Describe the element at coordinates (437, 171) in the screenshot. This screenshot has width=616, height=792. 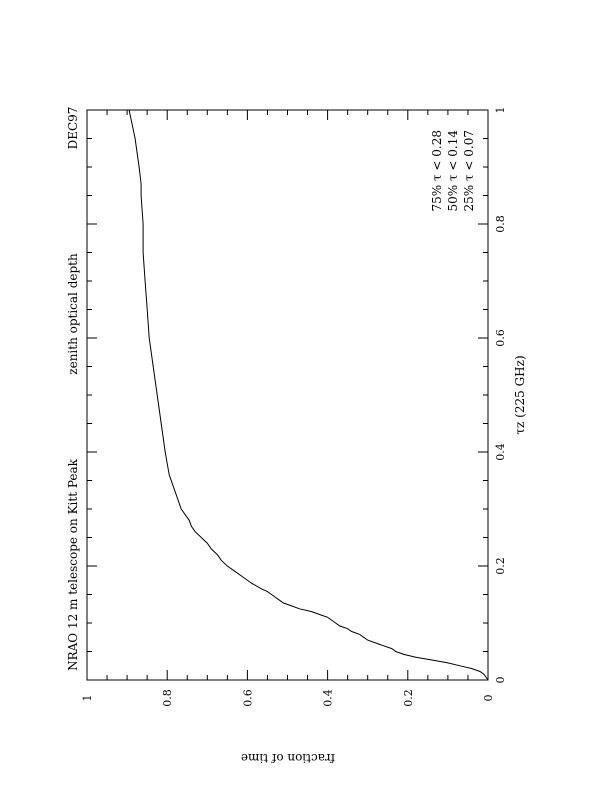
I see `annotation-75: 75% τ < 0.28` at that location.